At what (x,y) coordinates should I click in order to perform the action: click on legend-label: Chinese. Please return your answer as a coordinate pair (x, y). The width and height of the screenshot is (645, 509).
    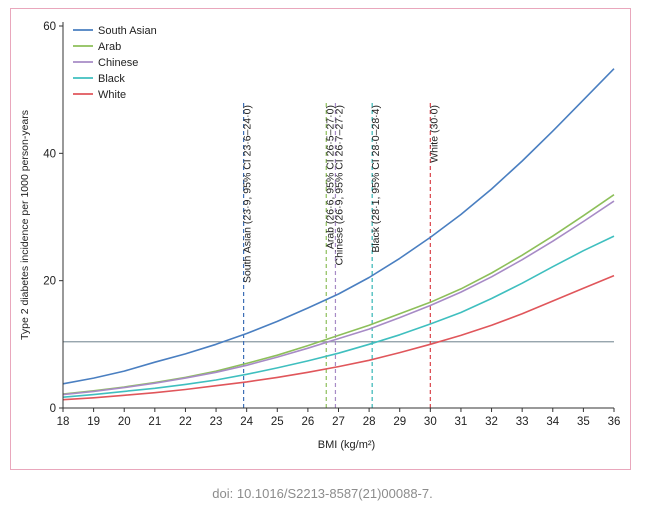
    Looking at the image, I should click on (118, 63).